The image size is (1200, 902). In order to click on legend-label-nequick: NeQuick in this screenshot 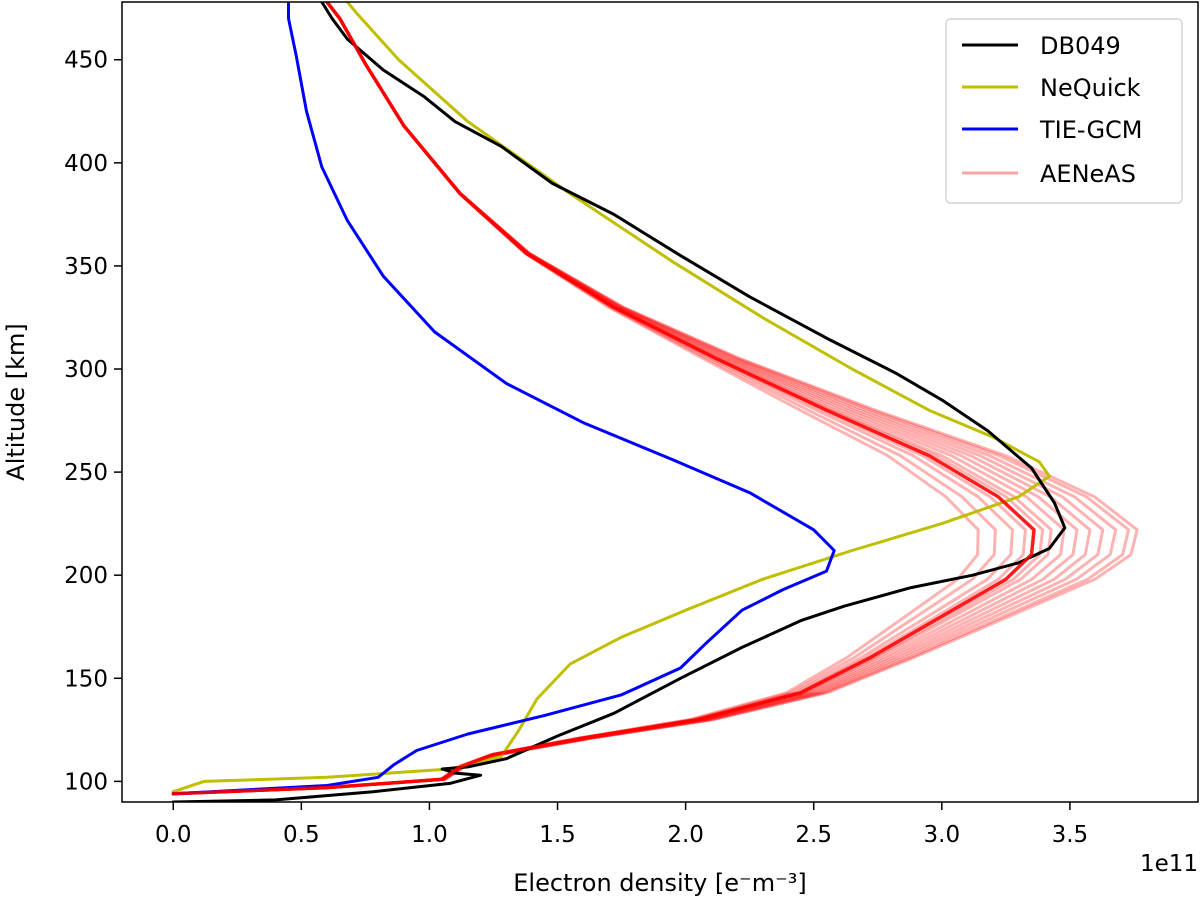, I will do `click(1090, 88)`.